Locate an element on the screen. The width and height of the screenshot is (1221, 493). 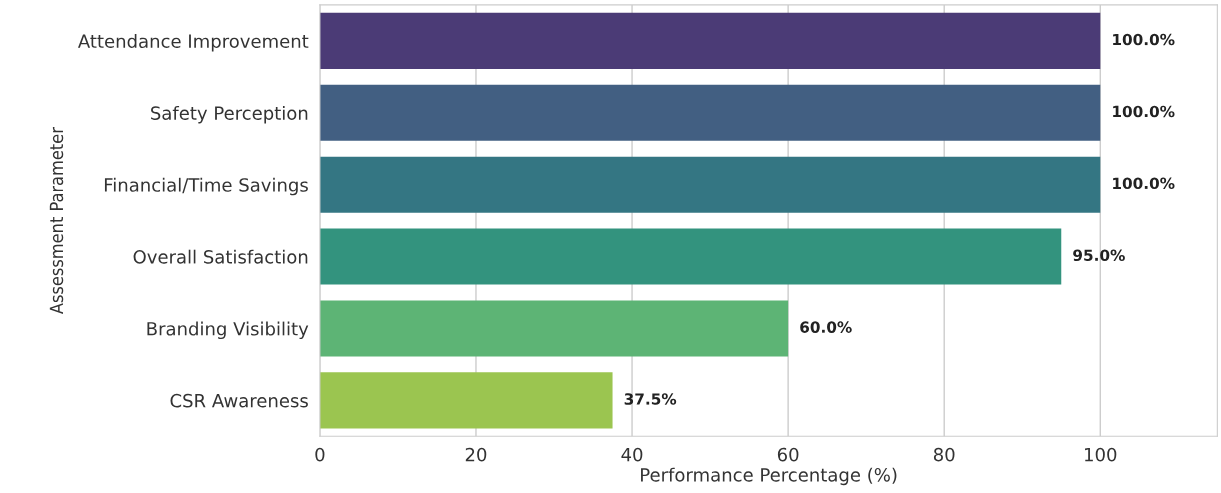
y-tick-label: Overall Satisfaction is located at coordinates (220, 256).